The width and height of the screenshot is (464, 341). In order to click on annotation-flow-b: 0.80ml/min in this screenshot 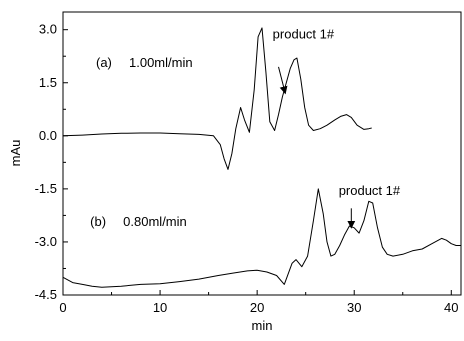, I will do `click(155, 221)`.